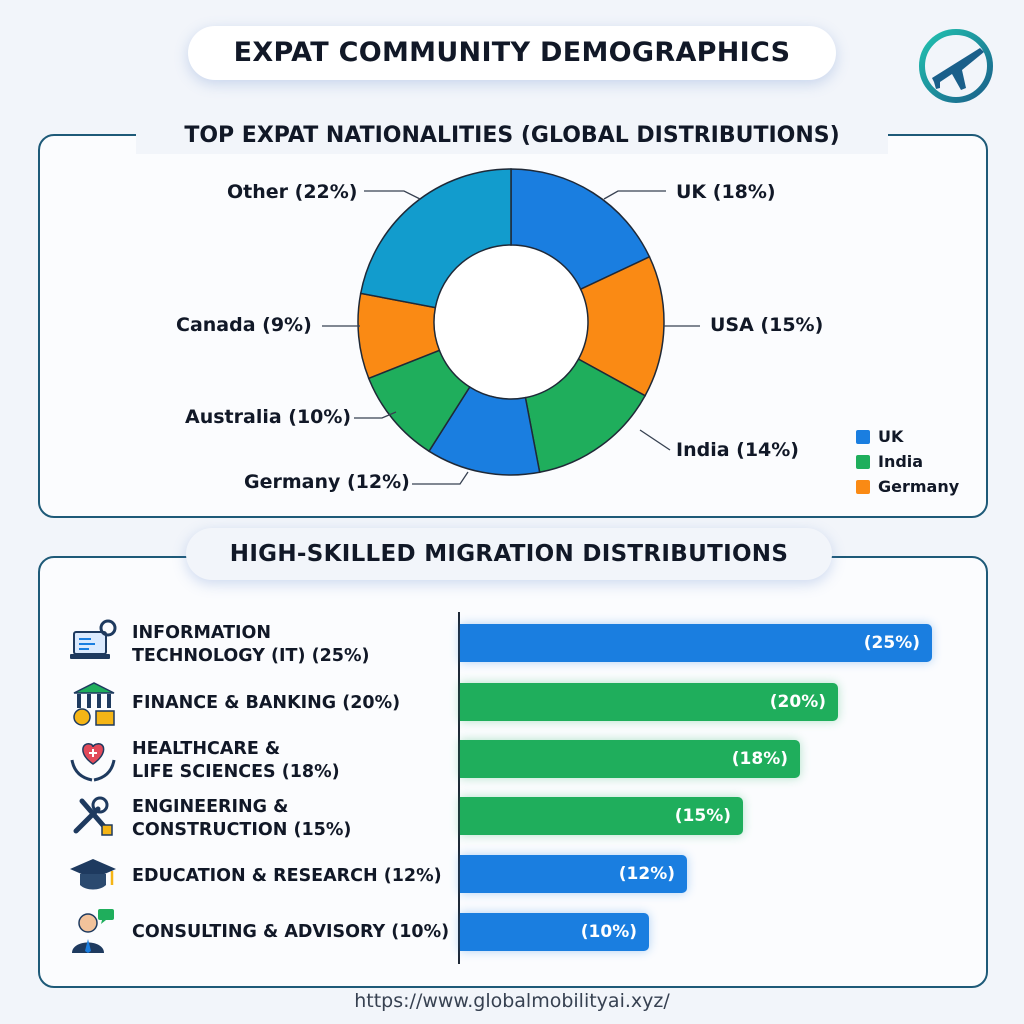 The height and width of the screenshot is (1024, 1024). I want to click on leader-line-uk, so click(634, 195).